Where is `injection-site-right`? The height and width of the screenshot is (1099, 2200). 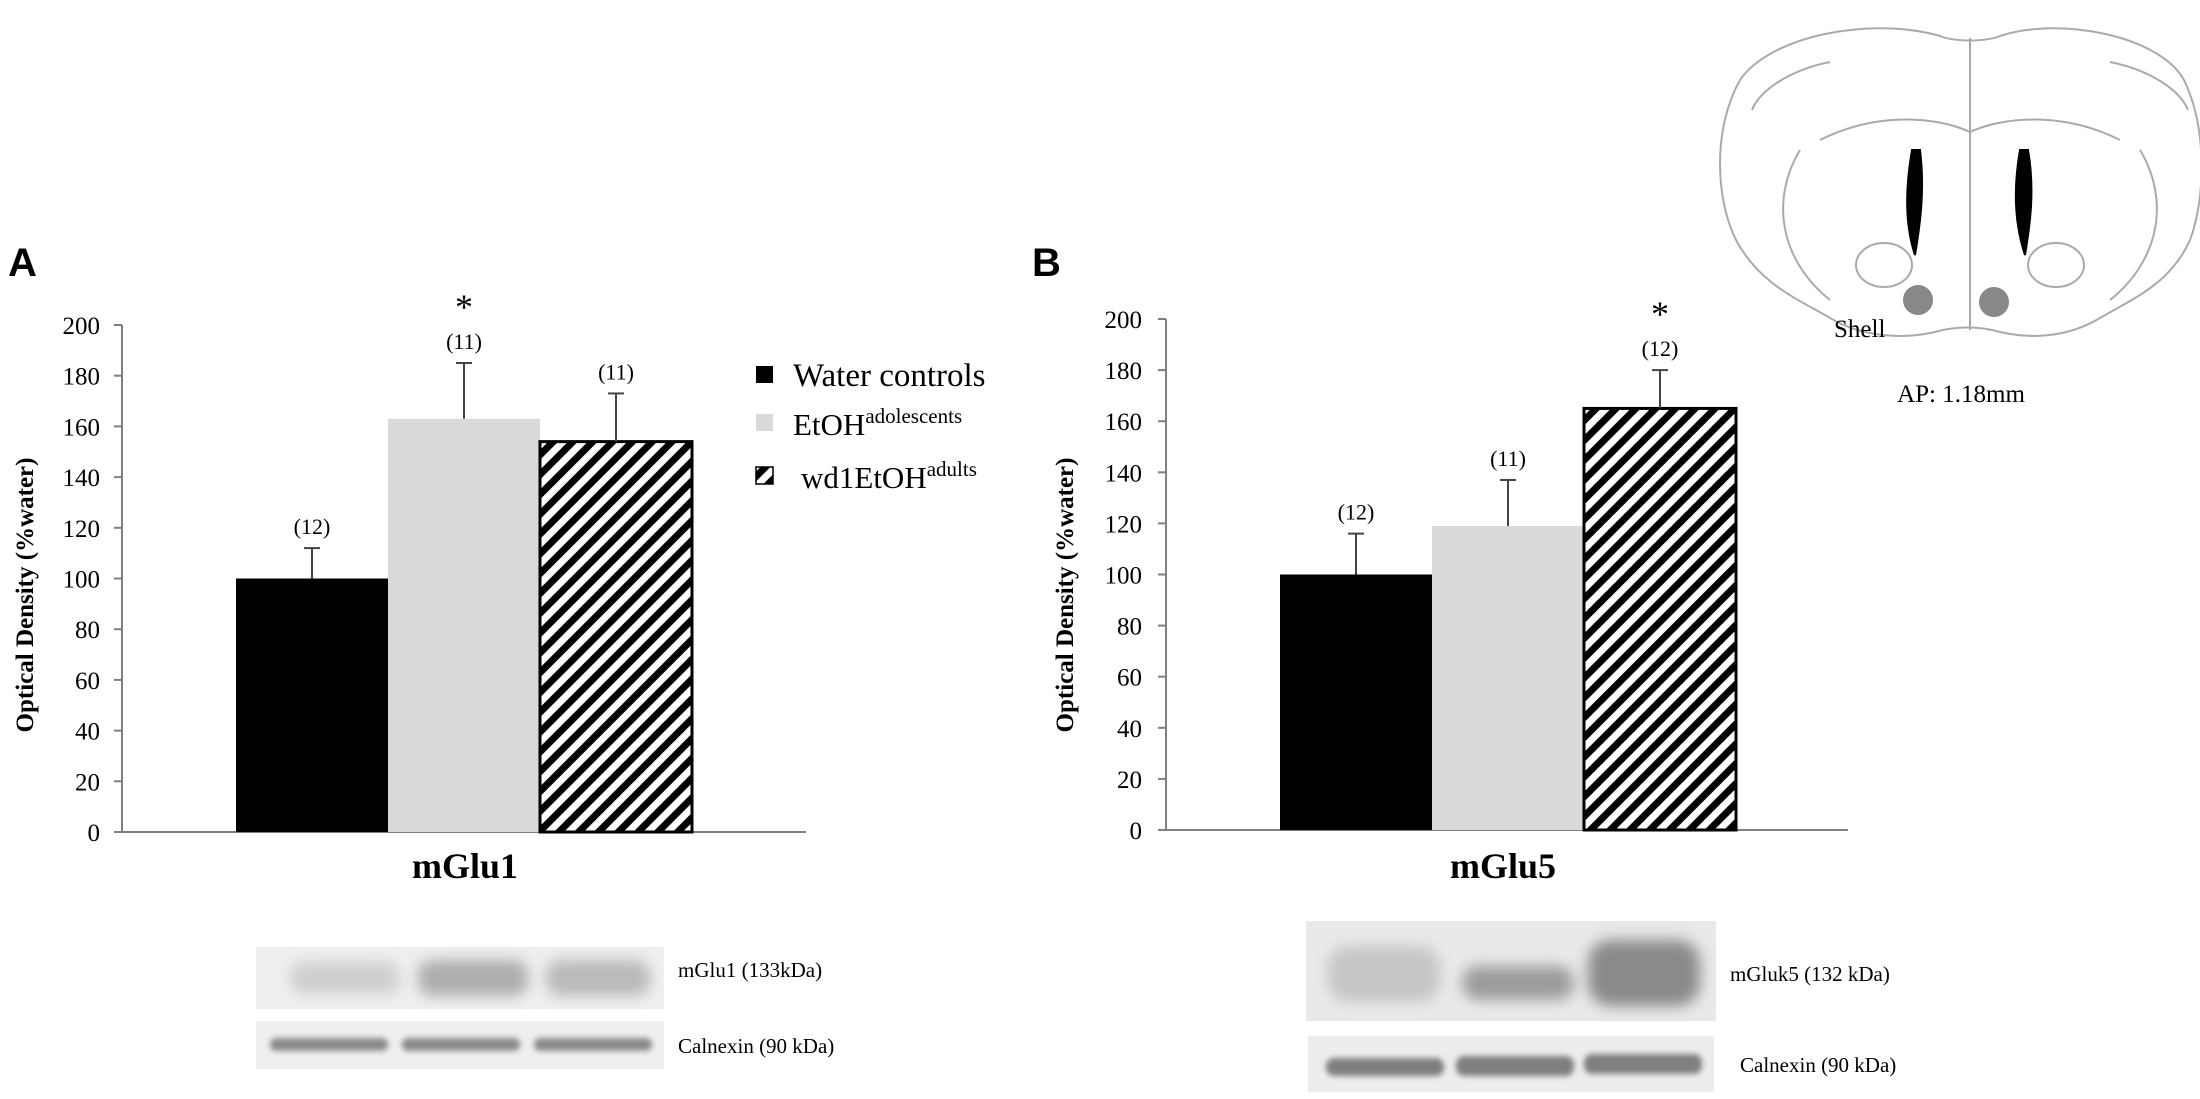
injection-site-right is located at coordinates (1994, 302).